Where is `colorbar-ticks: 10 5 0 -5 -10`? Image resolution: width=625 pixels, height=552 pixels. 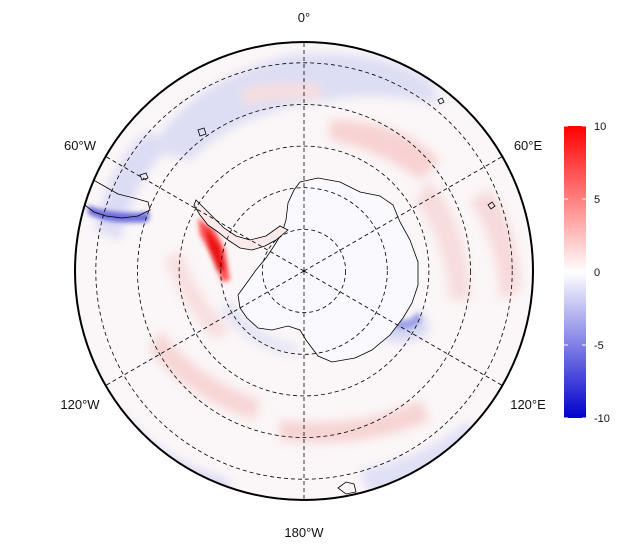
colorbar-ticks: 10 5 0 -5 -10 is located at coordinates (587, 273).